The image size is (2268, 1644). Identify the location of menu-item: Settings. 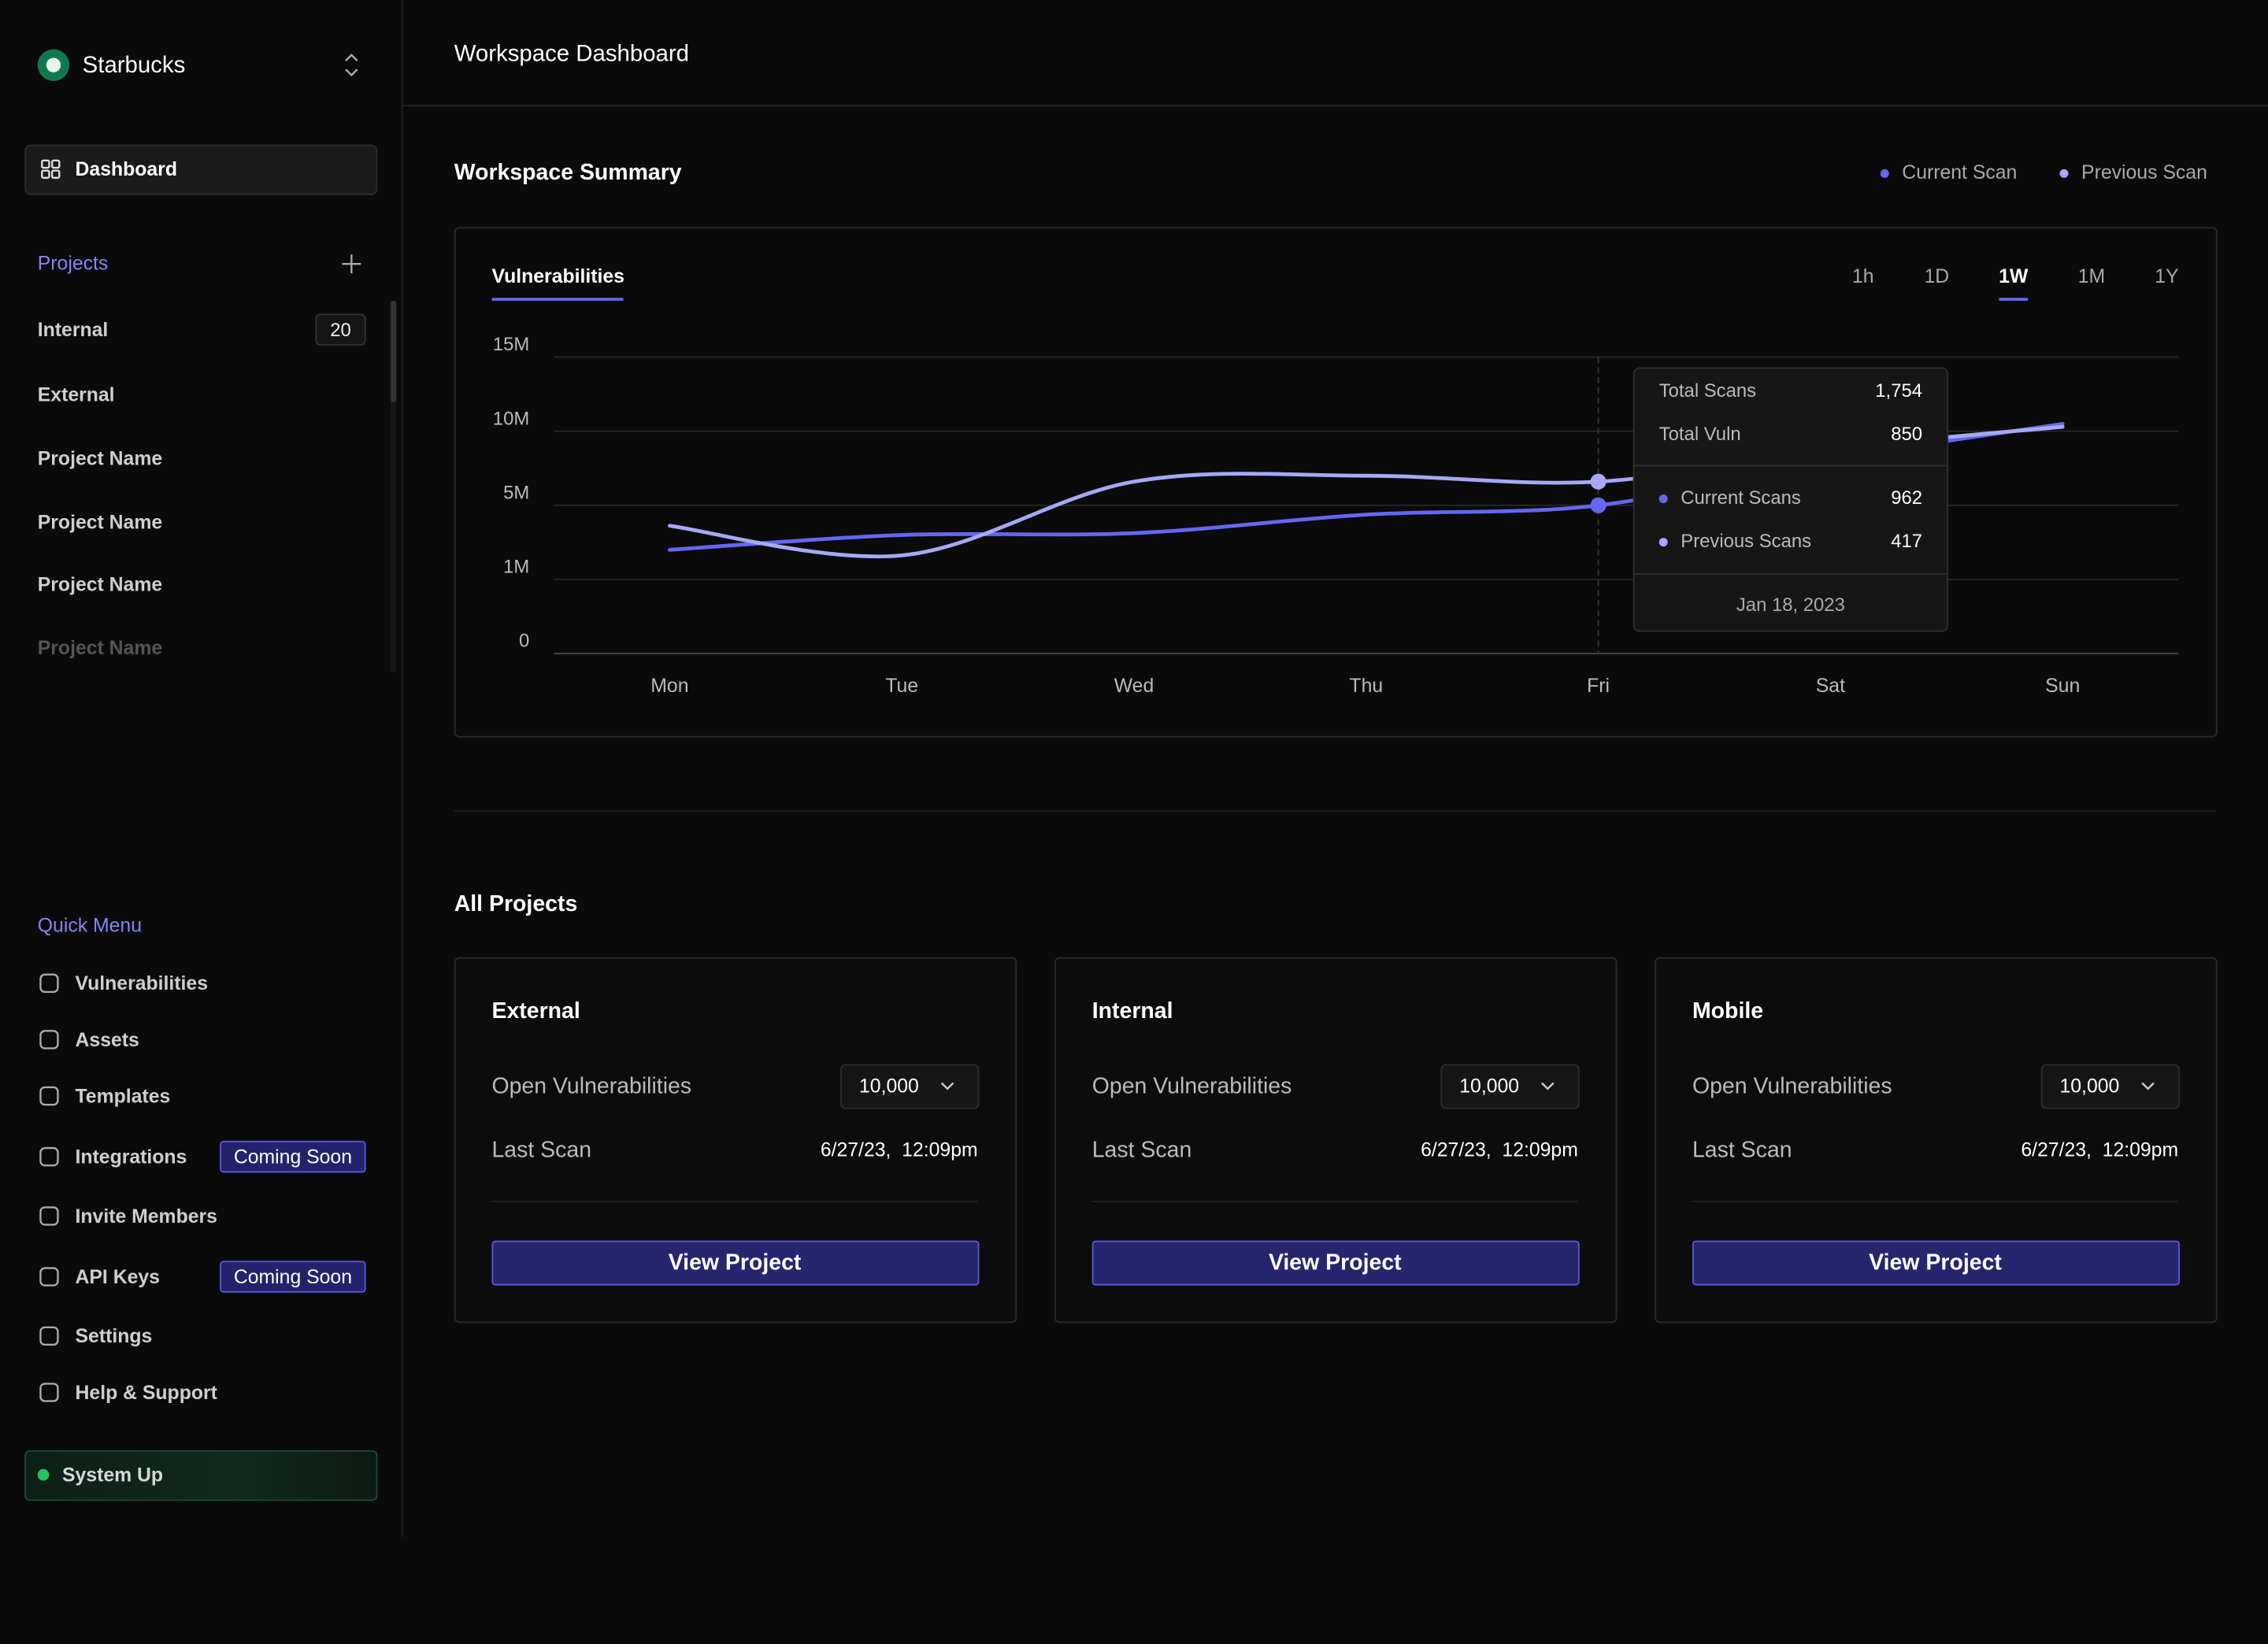
(114, 1336).